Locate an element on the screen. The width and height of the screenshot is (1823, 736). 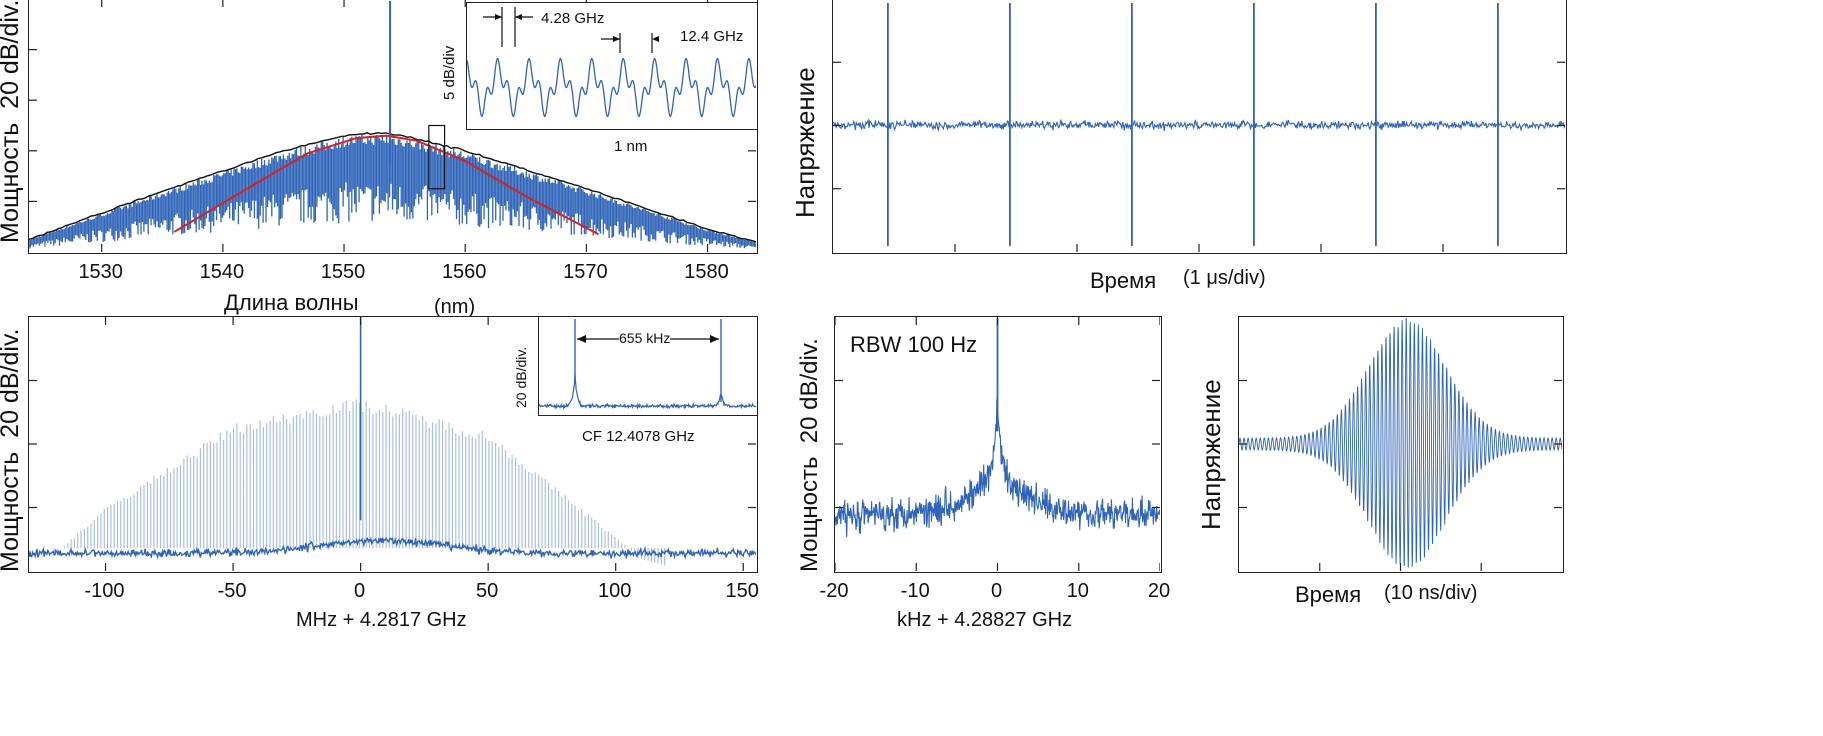
optical-xtick-label: 1570 is located at coordinates (585, 272).